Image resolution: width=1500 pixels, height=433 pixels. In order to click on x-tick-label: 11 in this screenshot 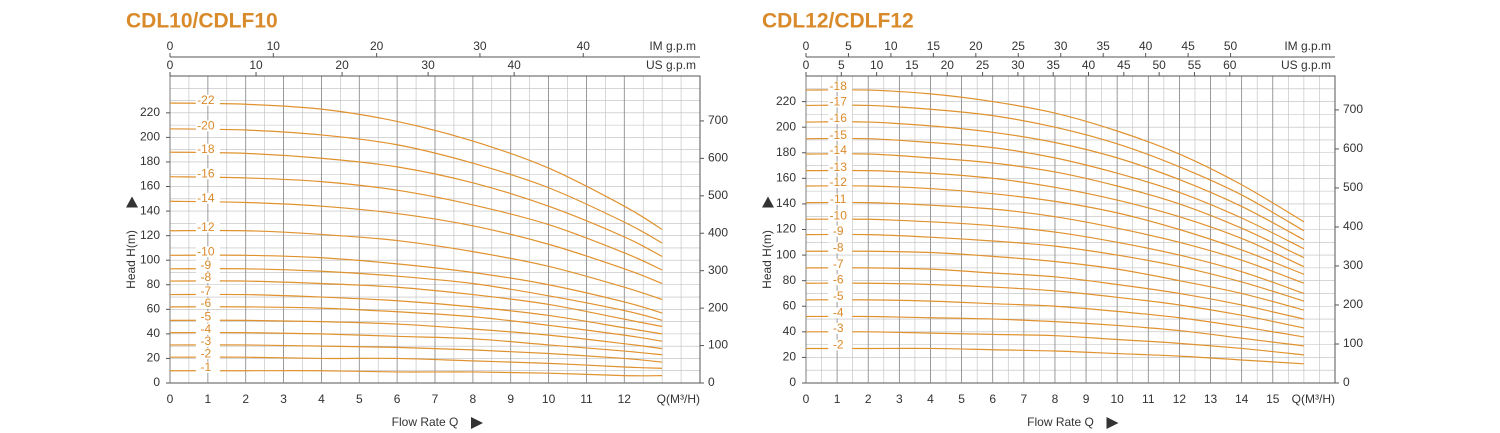, I will do `click(1148, 399)`.